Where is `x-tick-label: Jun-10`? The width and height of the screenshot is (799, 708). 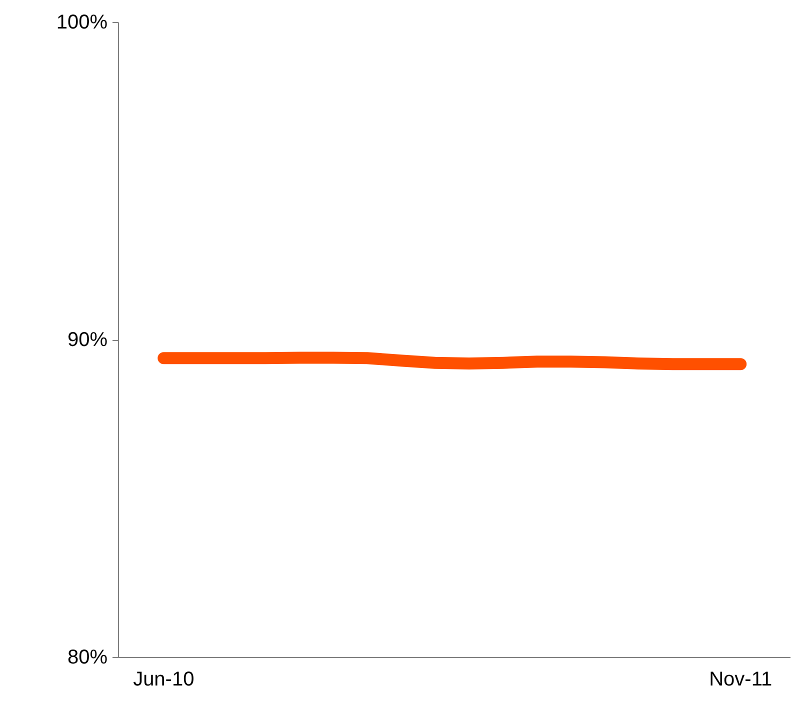 x-tick-label: Jun-10 is located at coordinates (163, 679).